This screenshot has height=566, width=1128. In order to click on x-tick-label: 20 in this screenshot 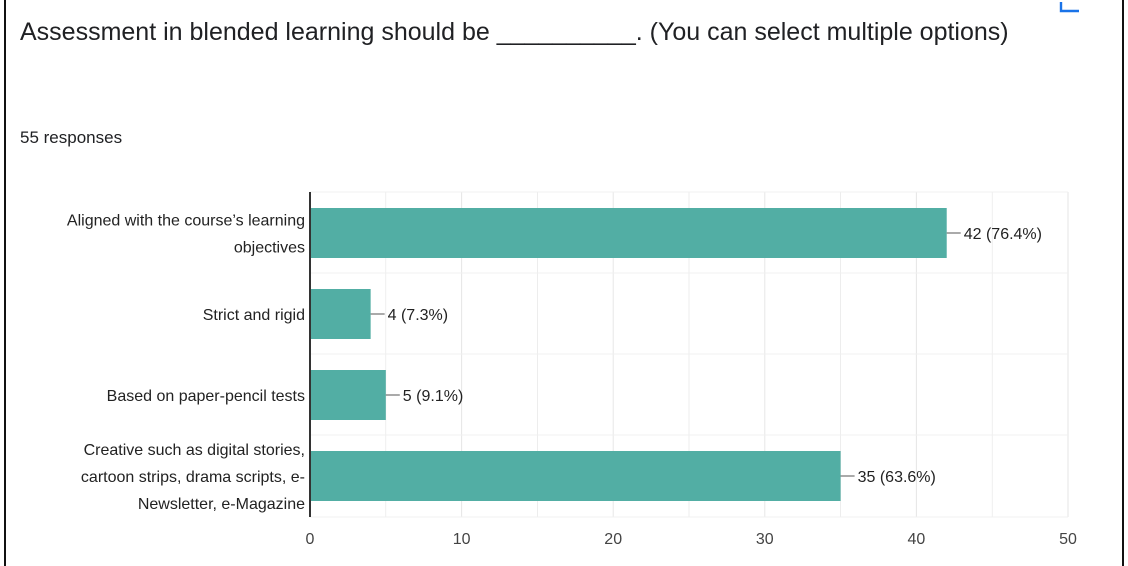, I will do `click(613, 539)`.